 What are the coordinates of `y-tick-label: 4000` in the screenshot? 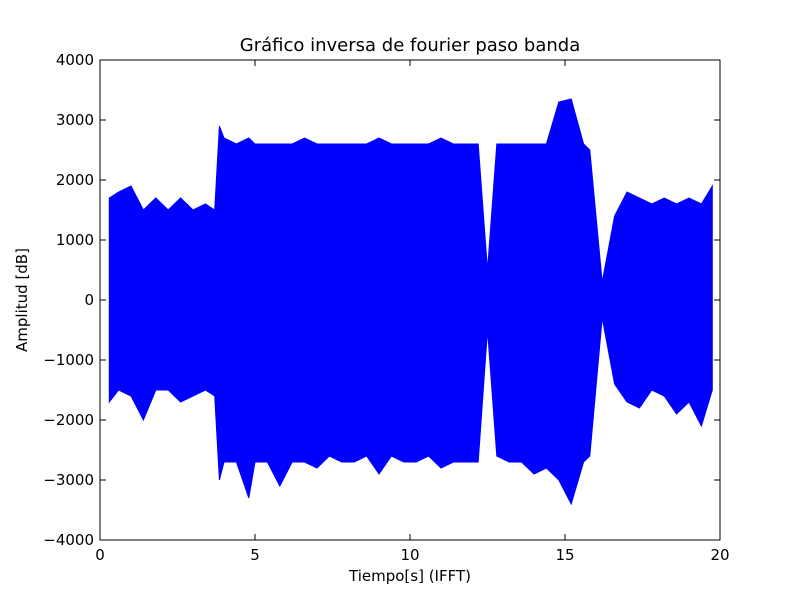 It's located at (75, 60).